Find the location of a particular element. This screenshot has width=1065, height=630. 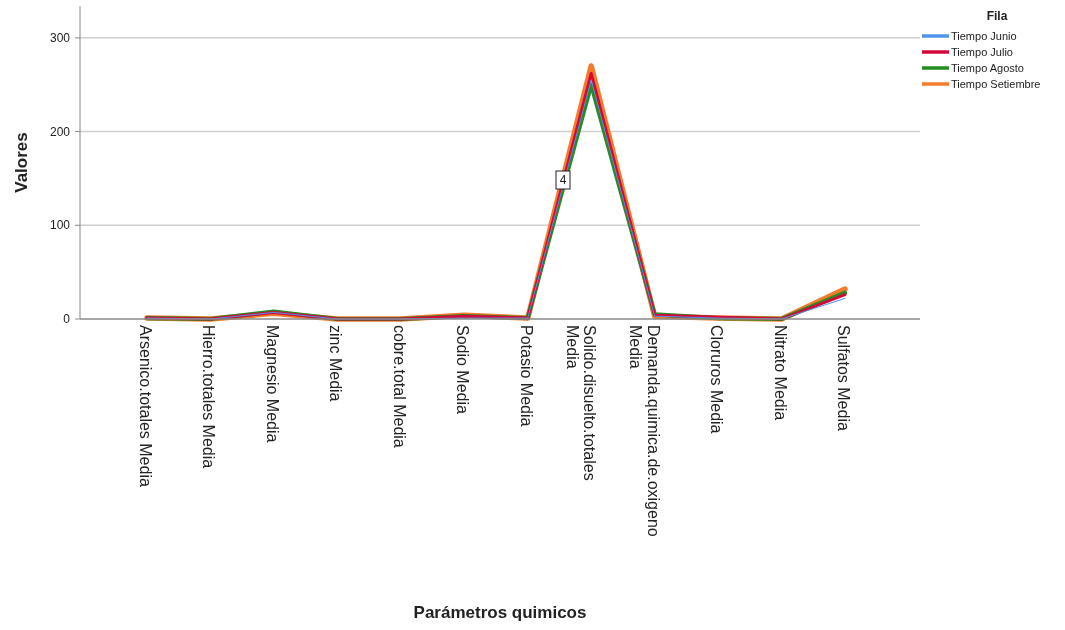

x-tick-label: Potasio Media is located at coordinates (526, 376).